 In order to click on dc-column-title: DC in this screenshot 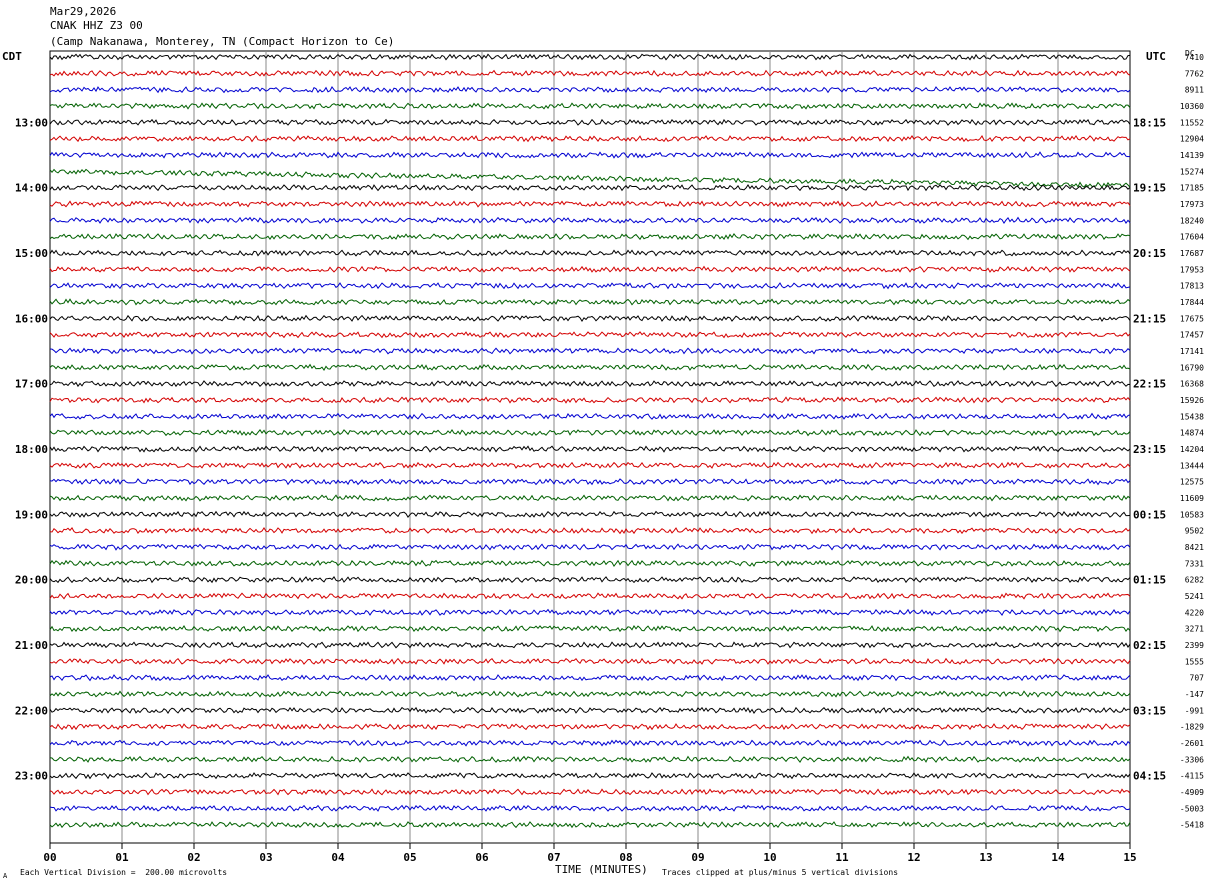, I will do `click(1190, 53)`.